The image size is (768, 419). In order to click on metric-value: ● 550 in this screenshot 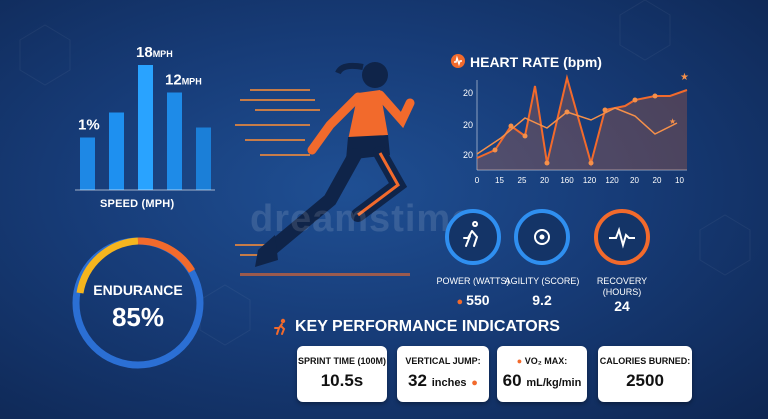, I will do `click(473, 300)`.